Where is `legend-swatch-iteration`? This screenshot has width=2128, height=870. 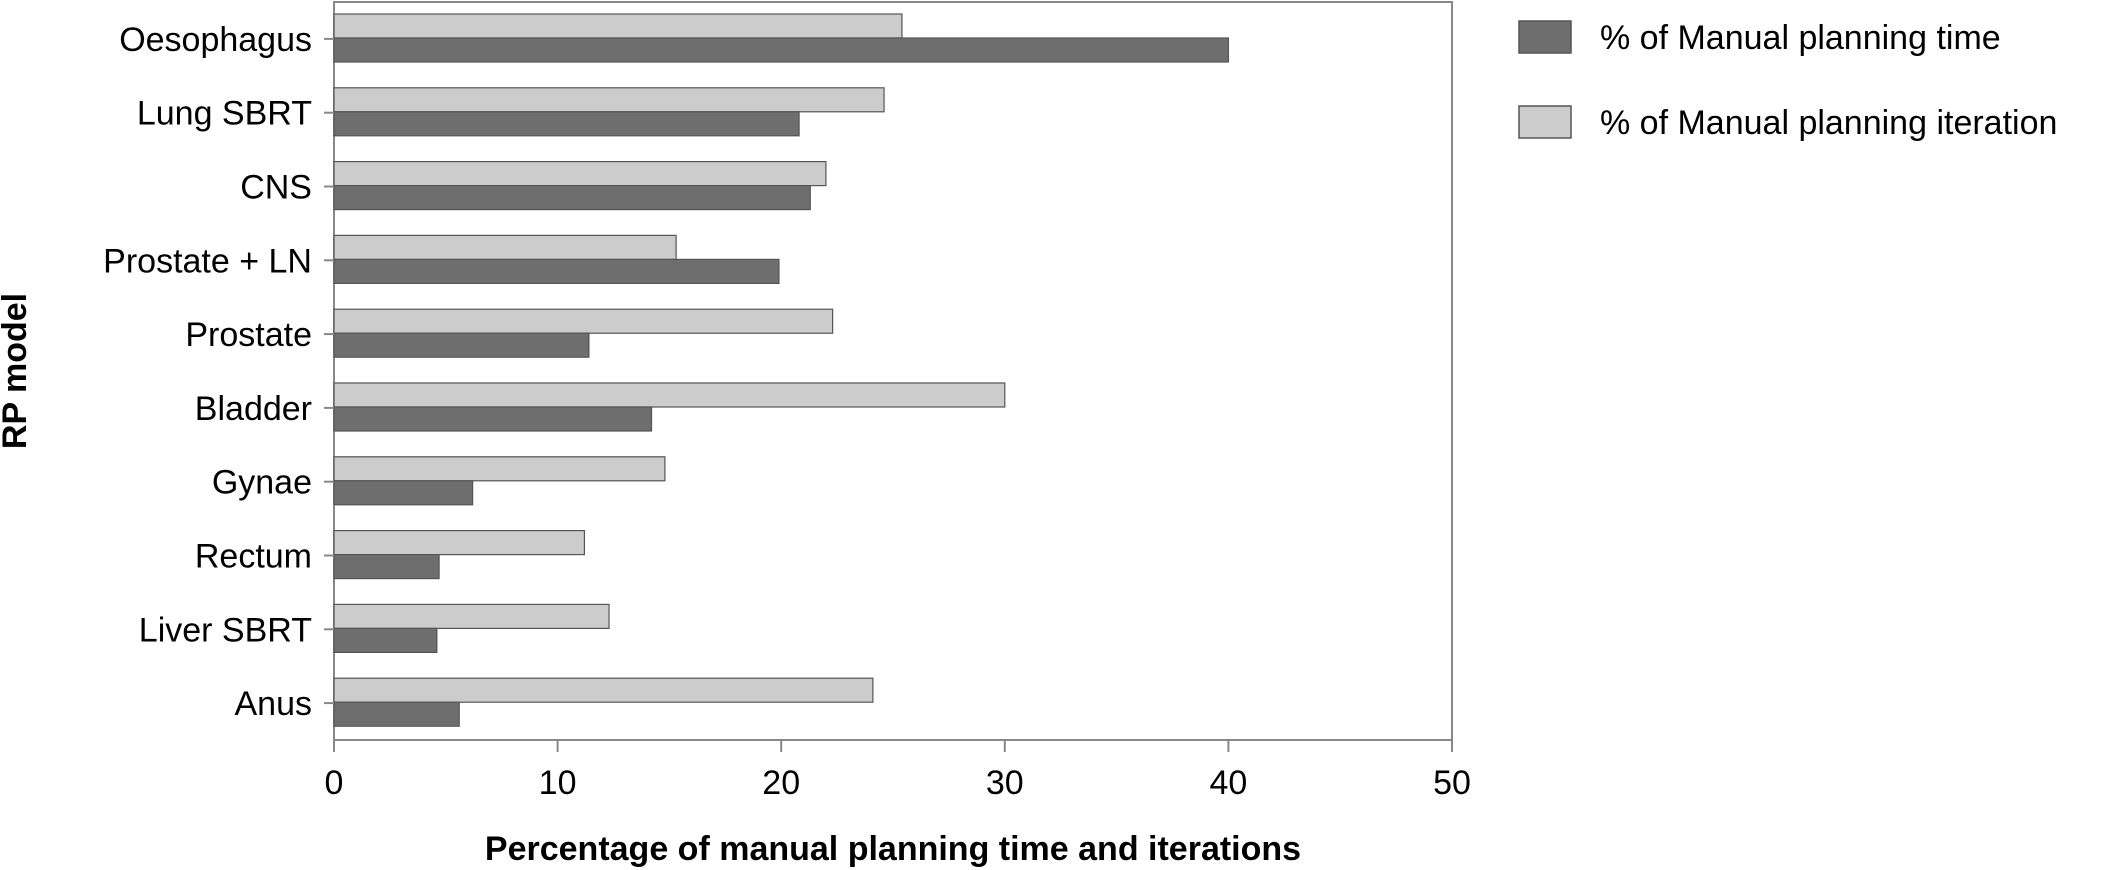
legend-swatch-iteration is located at coordinates (1545, 122).